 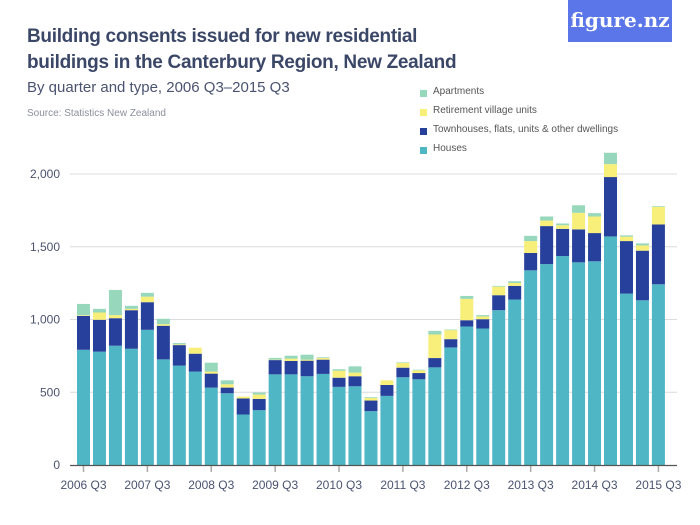 What do you see at coordinates (450, 148) in the screenshot?
I see `legend-label: Houses` at bounding box center [450, 148].